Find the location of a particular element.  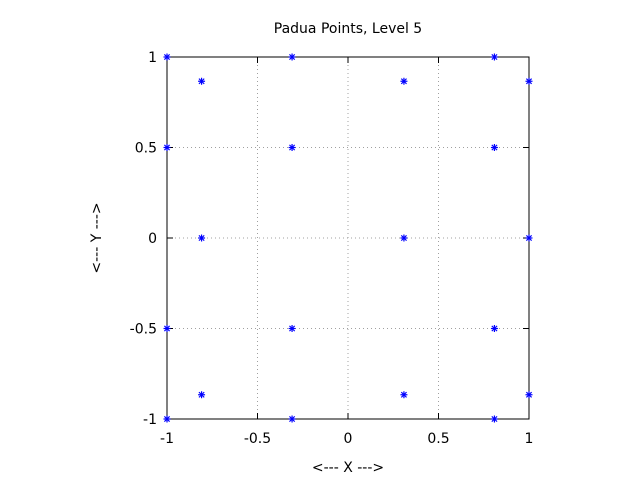

chart-title: Padua Points, Level 5 is located at coordinates (348, 29).